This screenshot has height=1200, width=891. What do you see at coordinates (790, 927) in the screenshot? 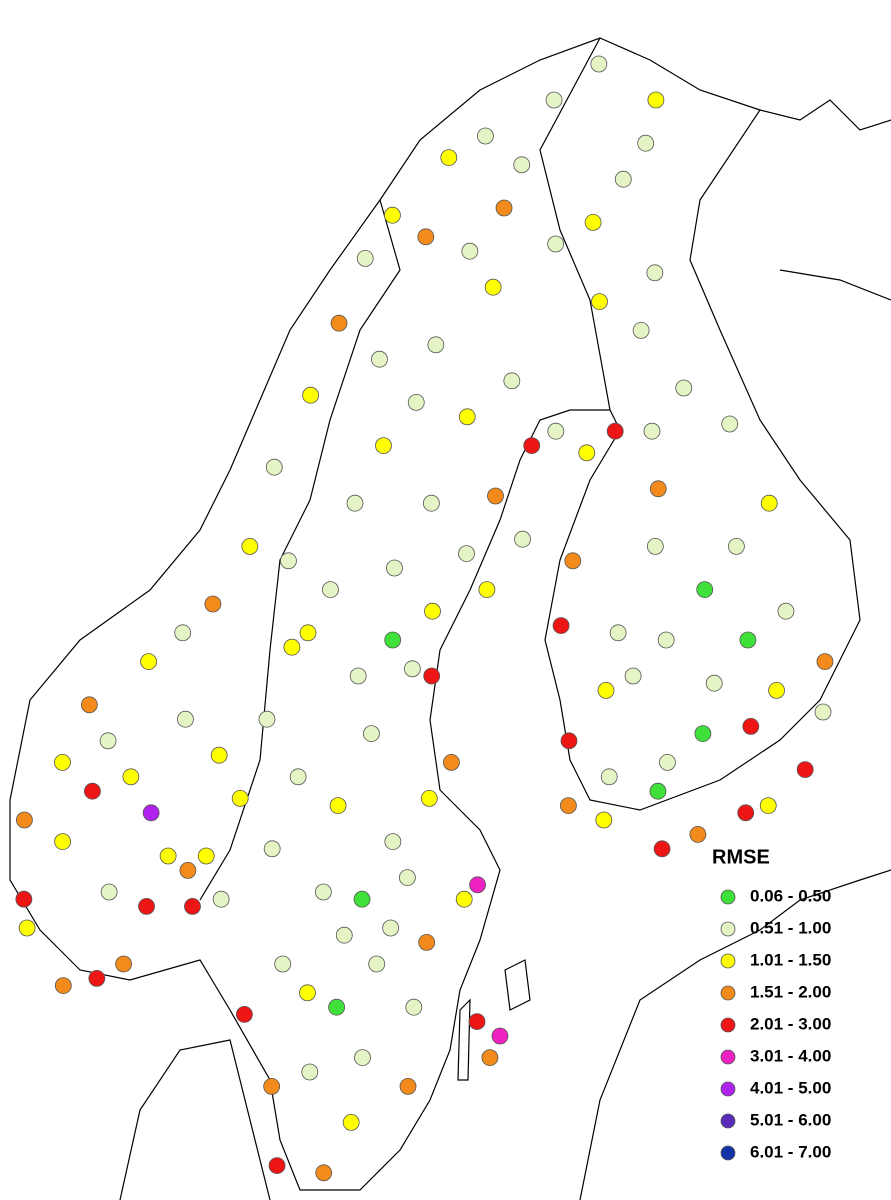
I see `legend-label: 0.51 - 1.00` at bounding box center [790, 927].